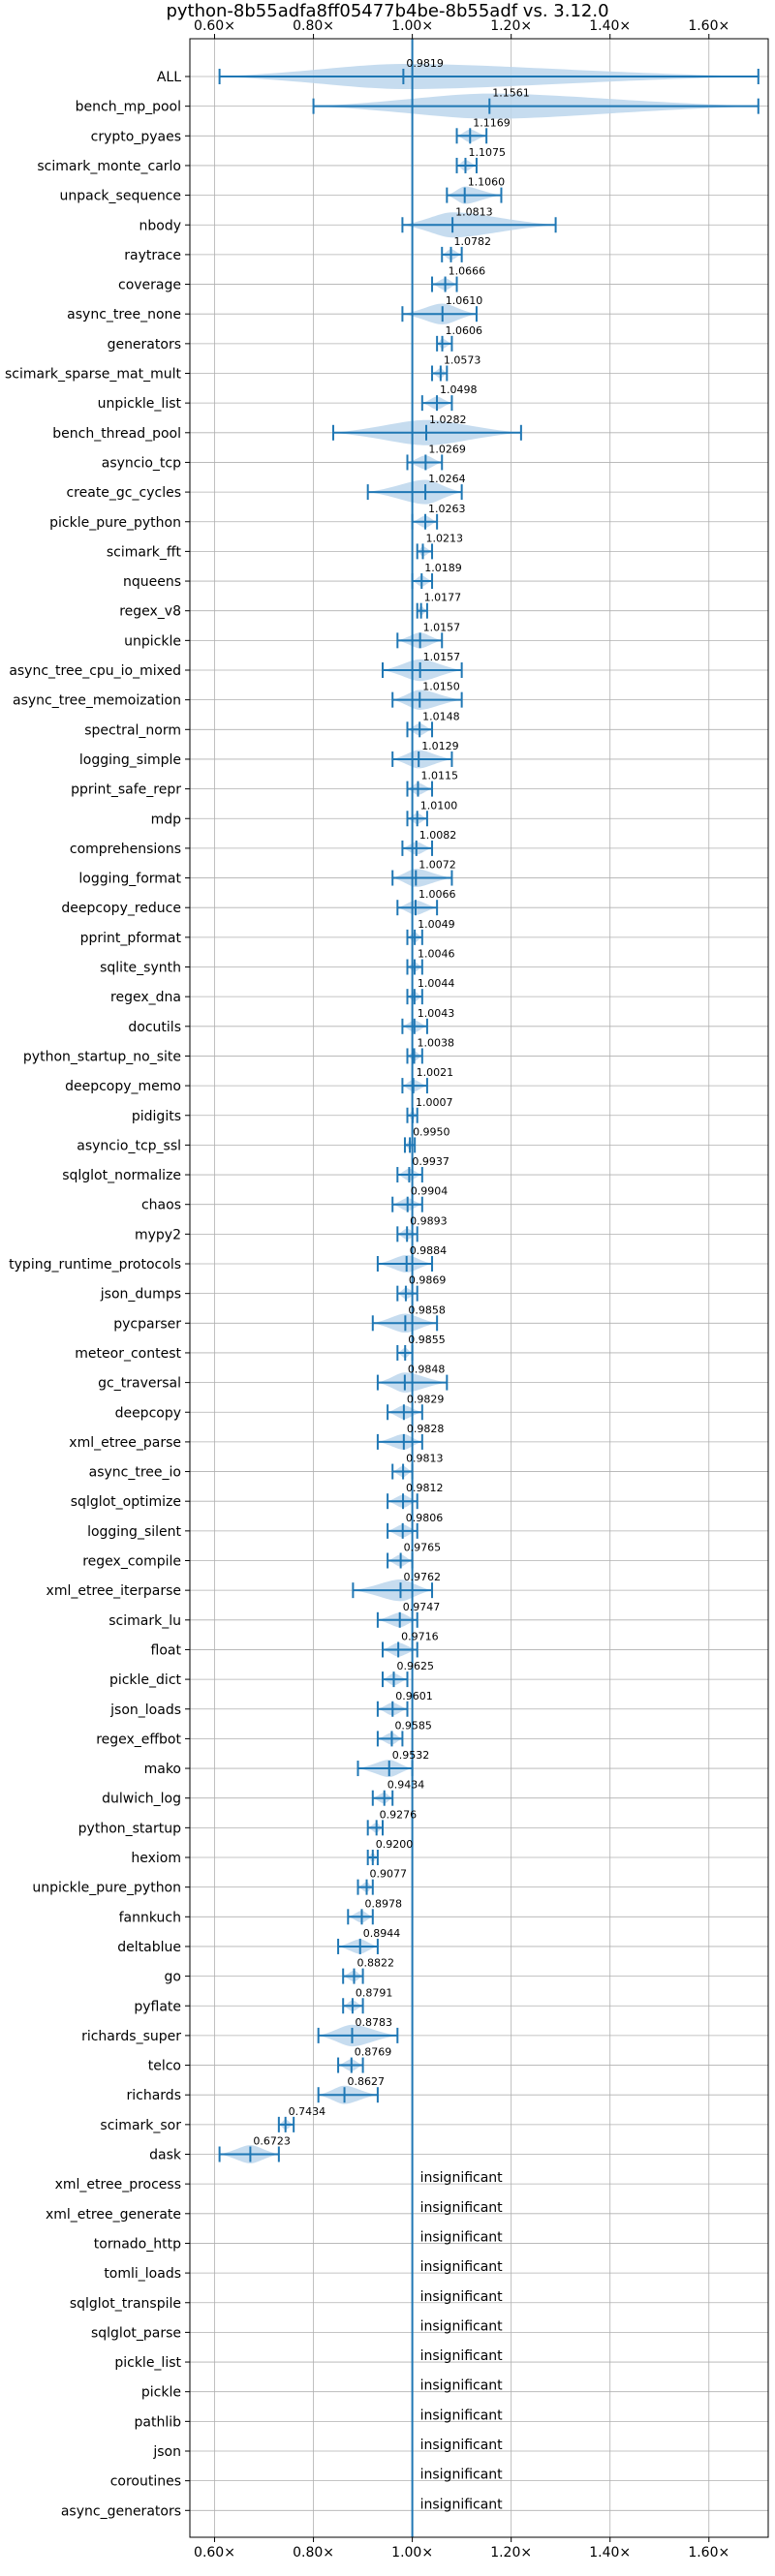 The height and width of the screenshot is (2576, 775). Describe the element at coordinates (389, 1874) in the screenshot. I see `data-label: 0.9077` at that location.